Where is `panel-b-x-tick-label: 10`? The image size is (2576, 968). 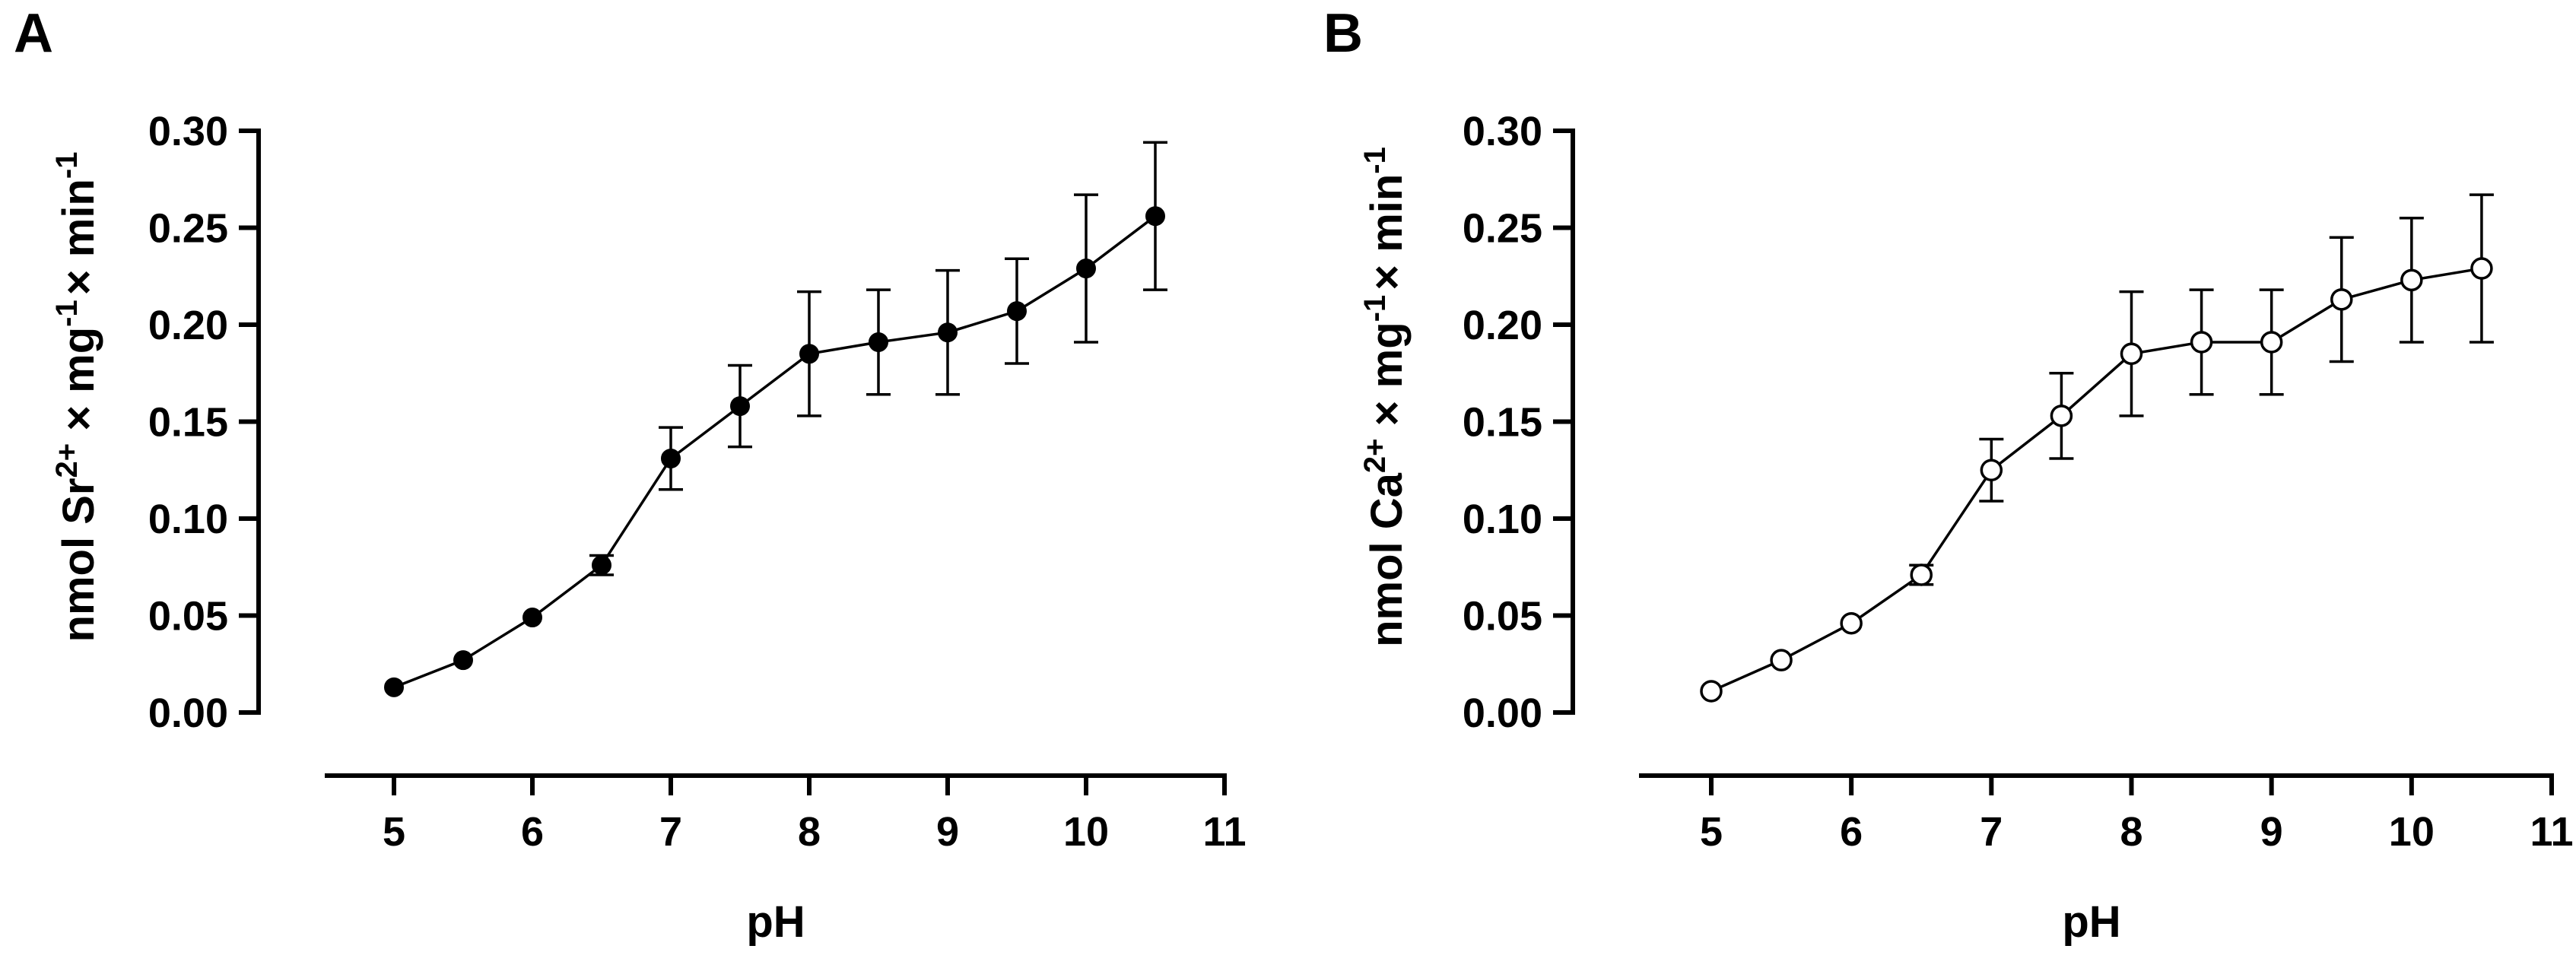 panel-b-x-tick-label: 10 is located at coordinates (2412, 832).